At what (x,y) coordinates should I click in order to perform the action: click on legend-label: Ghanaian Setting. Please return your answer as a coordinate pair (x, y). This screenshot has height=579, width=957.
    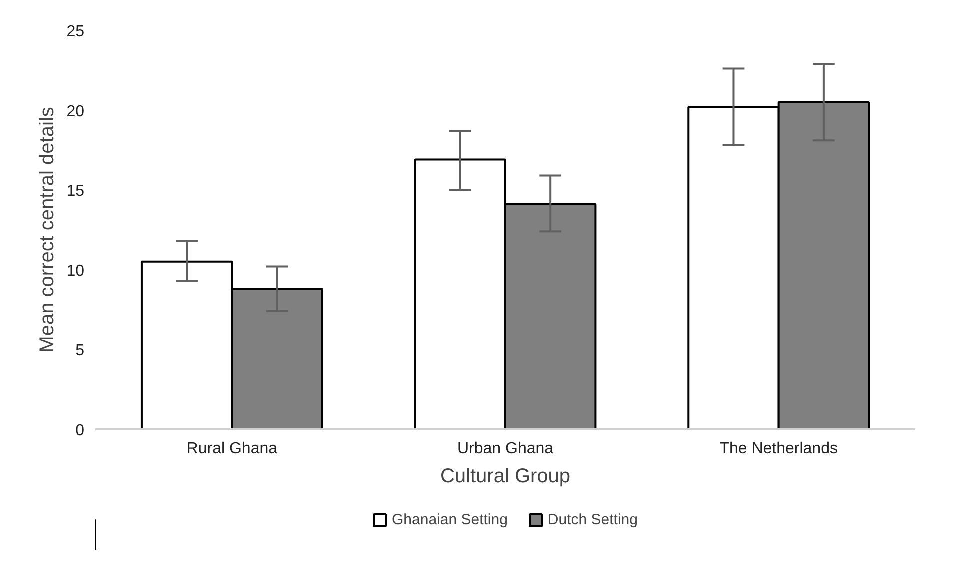
    Looking at the image, I should click on (450, 520).